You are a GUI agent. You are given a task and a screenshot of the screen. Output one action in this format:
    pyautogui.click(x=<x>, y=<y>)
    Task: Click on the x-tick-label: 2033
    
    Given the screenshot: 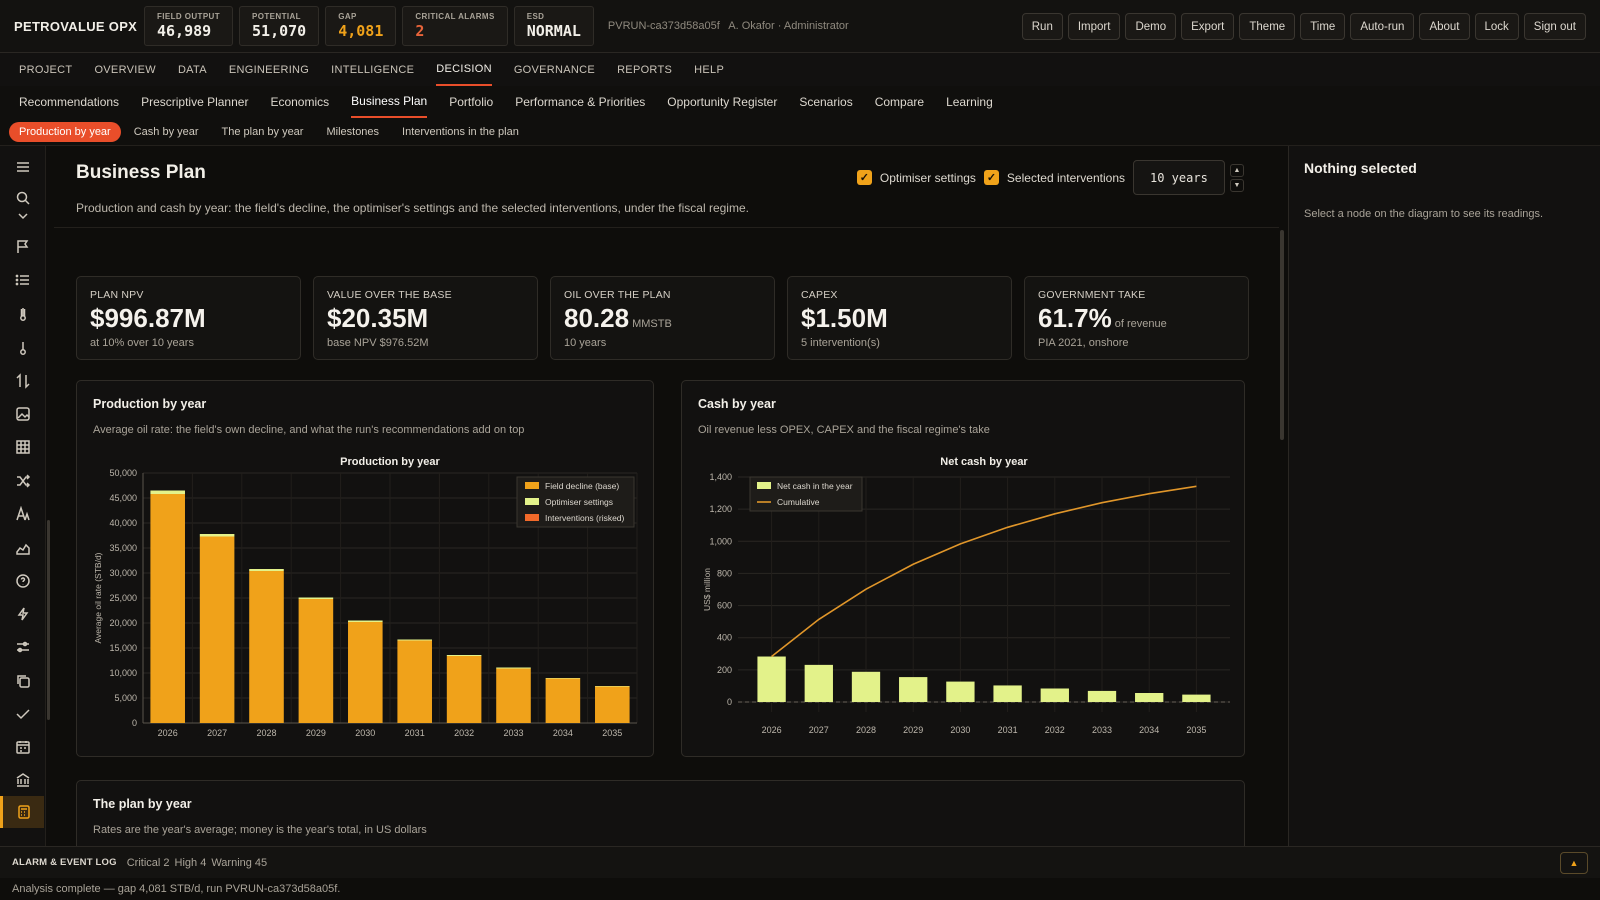 What is the action you would take?
    pyautogui.click(x=513, y=733)
    